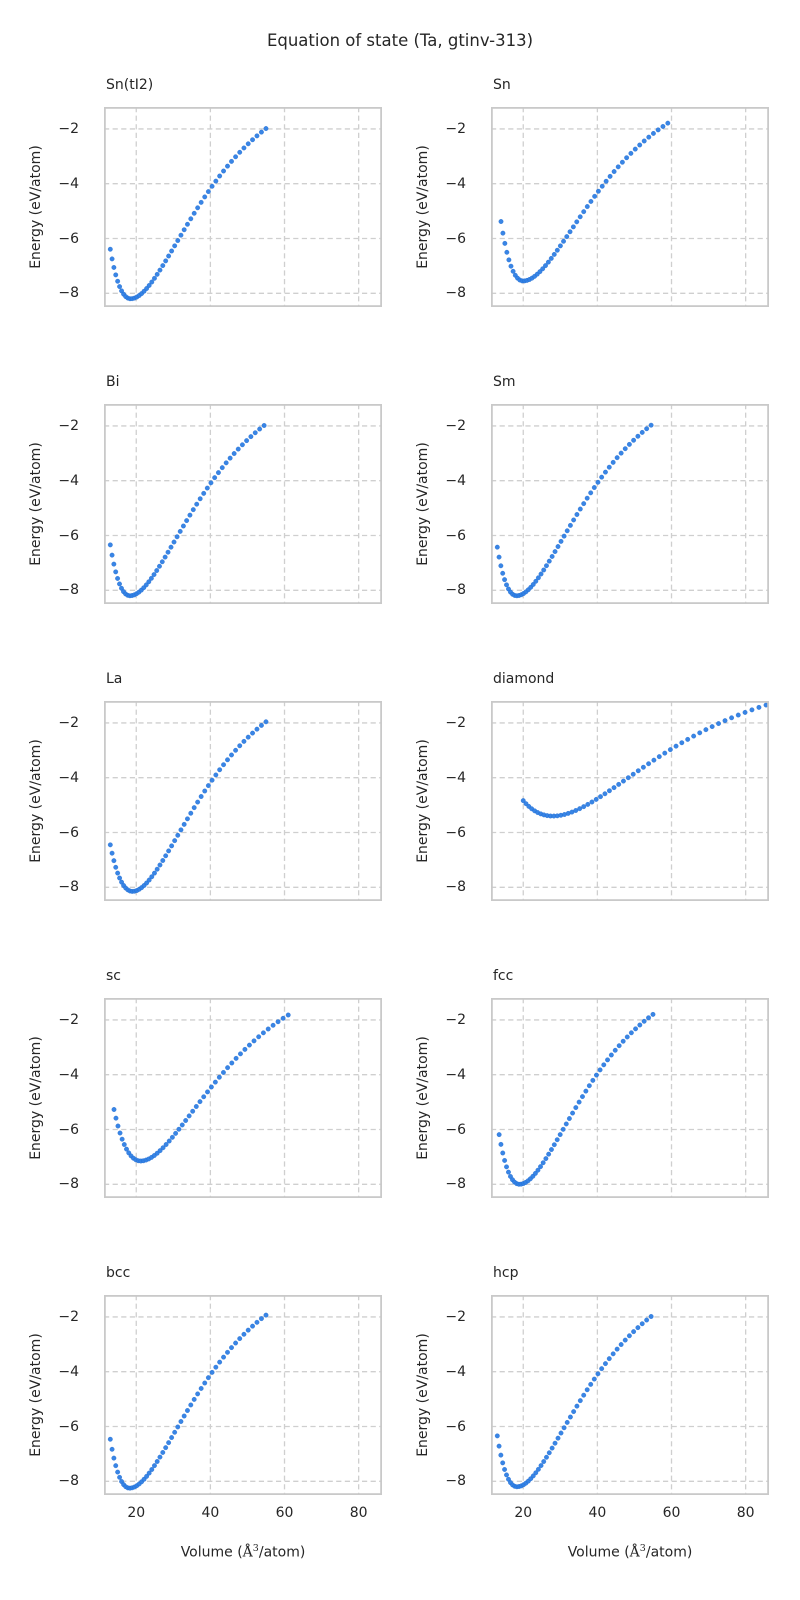 The width and height of the screenshot is (800, 1600). I want to click on subplot-title: Sn, so click(502, 85).